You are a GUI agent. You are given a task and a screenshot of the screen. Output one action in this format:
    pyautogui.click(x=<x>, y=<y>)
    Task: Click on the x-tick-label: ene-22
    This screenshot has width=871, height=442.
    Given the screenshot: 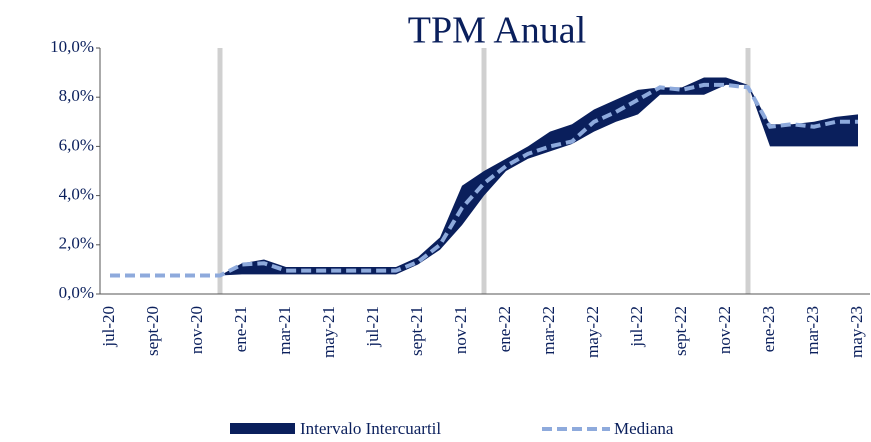 What is the action you would take?
    pyautogui.click(x=504, y=329)
    